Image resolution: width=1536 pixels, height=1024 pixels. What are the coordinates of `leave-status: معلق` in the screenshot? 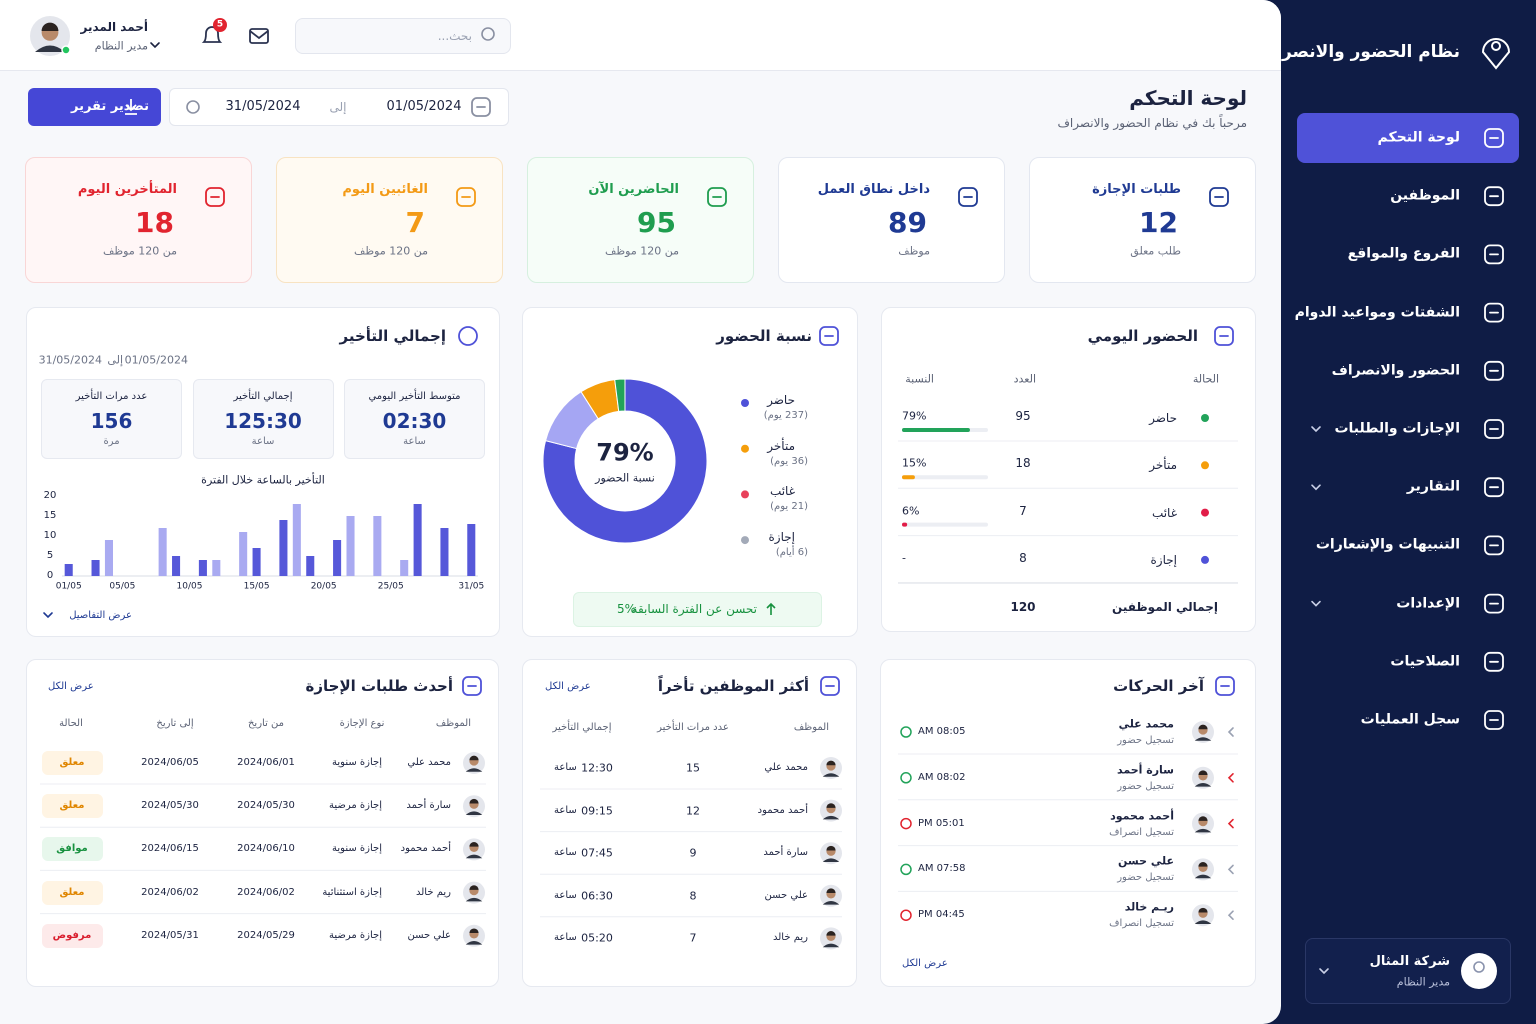 It's located at (72, 762).